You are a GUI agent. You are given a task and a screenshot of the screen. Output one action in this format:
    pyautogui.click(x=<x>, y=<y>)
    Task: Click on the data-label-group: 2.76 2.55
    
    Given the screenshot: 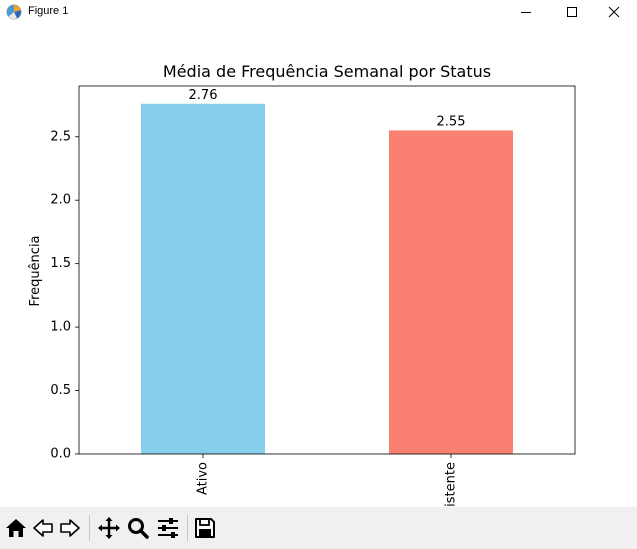 What is the action you would take?
    pyautogui.click(x=327, y=109)
    